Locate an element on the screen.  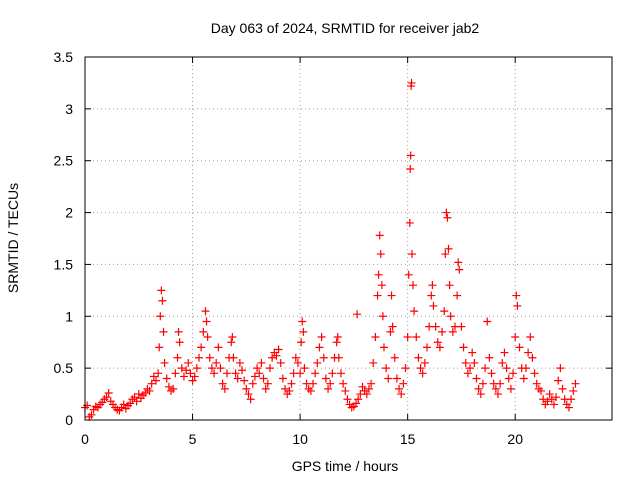
x-tick-label: 20 is located at coordinates (515, 439).